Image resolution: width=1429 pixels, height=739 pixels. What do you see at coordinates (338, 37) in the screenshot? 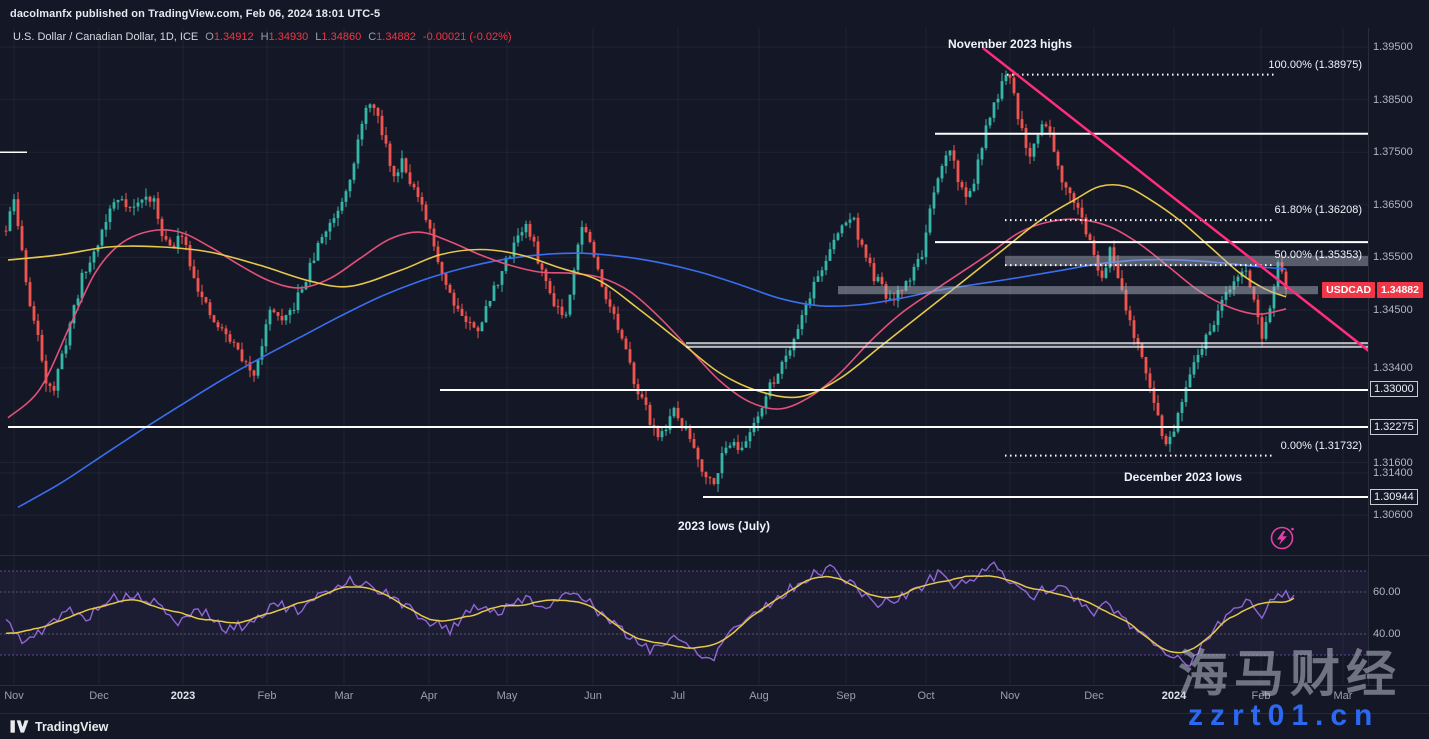
I see `ohlc-low: L1.34860` at bounding box center [338, 37].